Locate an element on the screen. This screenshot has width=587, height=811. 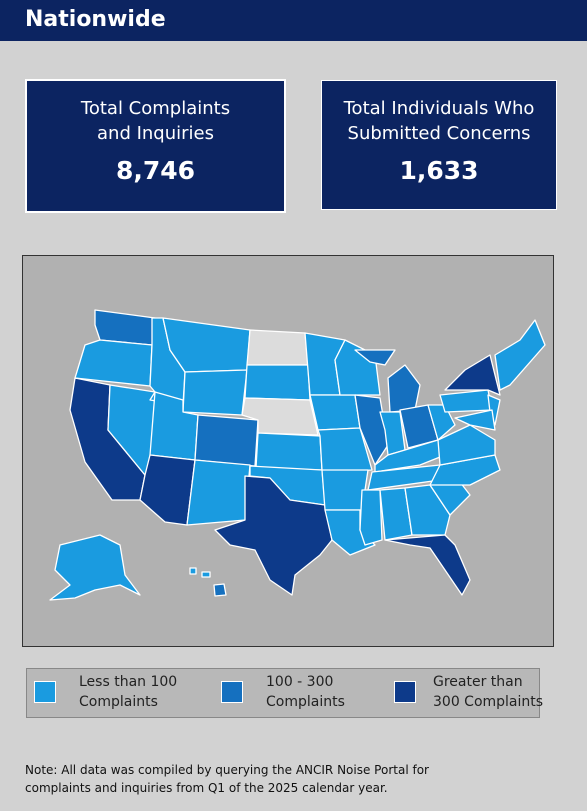
card-value: 1,633 is located at coordinates (439, 170).